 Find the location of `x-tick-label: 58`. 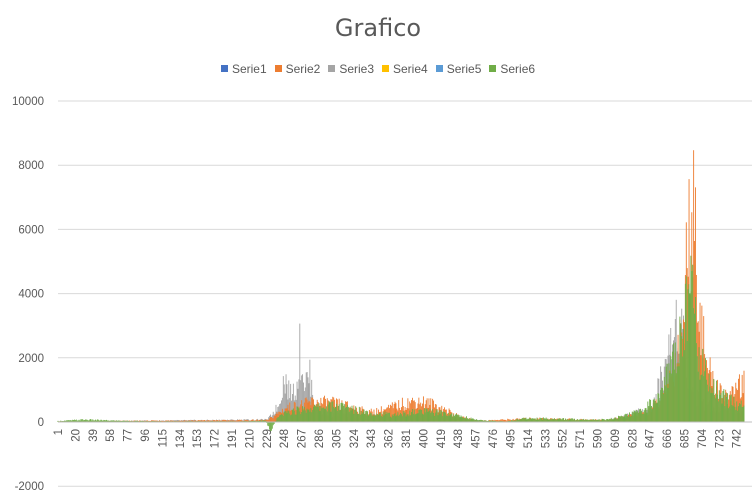

x-tick-label: 58 is located at coordinates (111, 435).